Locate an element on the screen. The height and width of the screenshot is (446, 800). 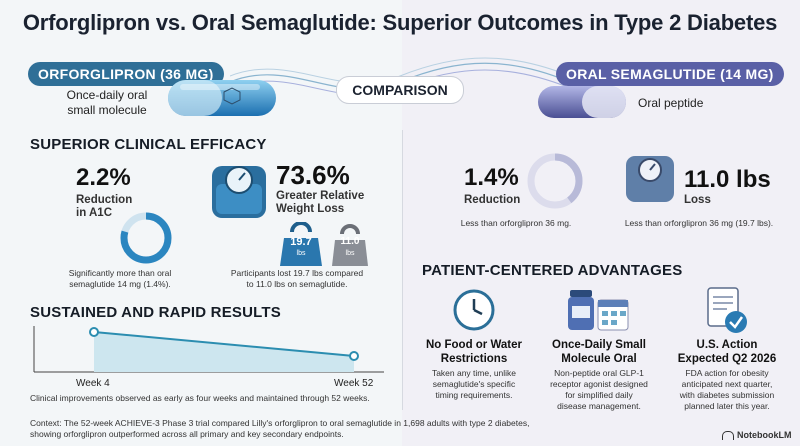
a1c-note-line2: semaglutide 14 mg (1.4%). is located at coordinates (120, 284).